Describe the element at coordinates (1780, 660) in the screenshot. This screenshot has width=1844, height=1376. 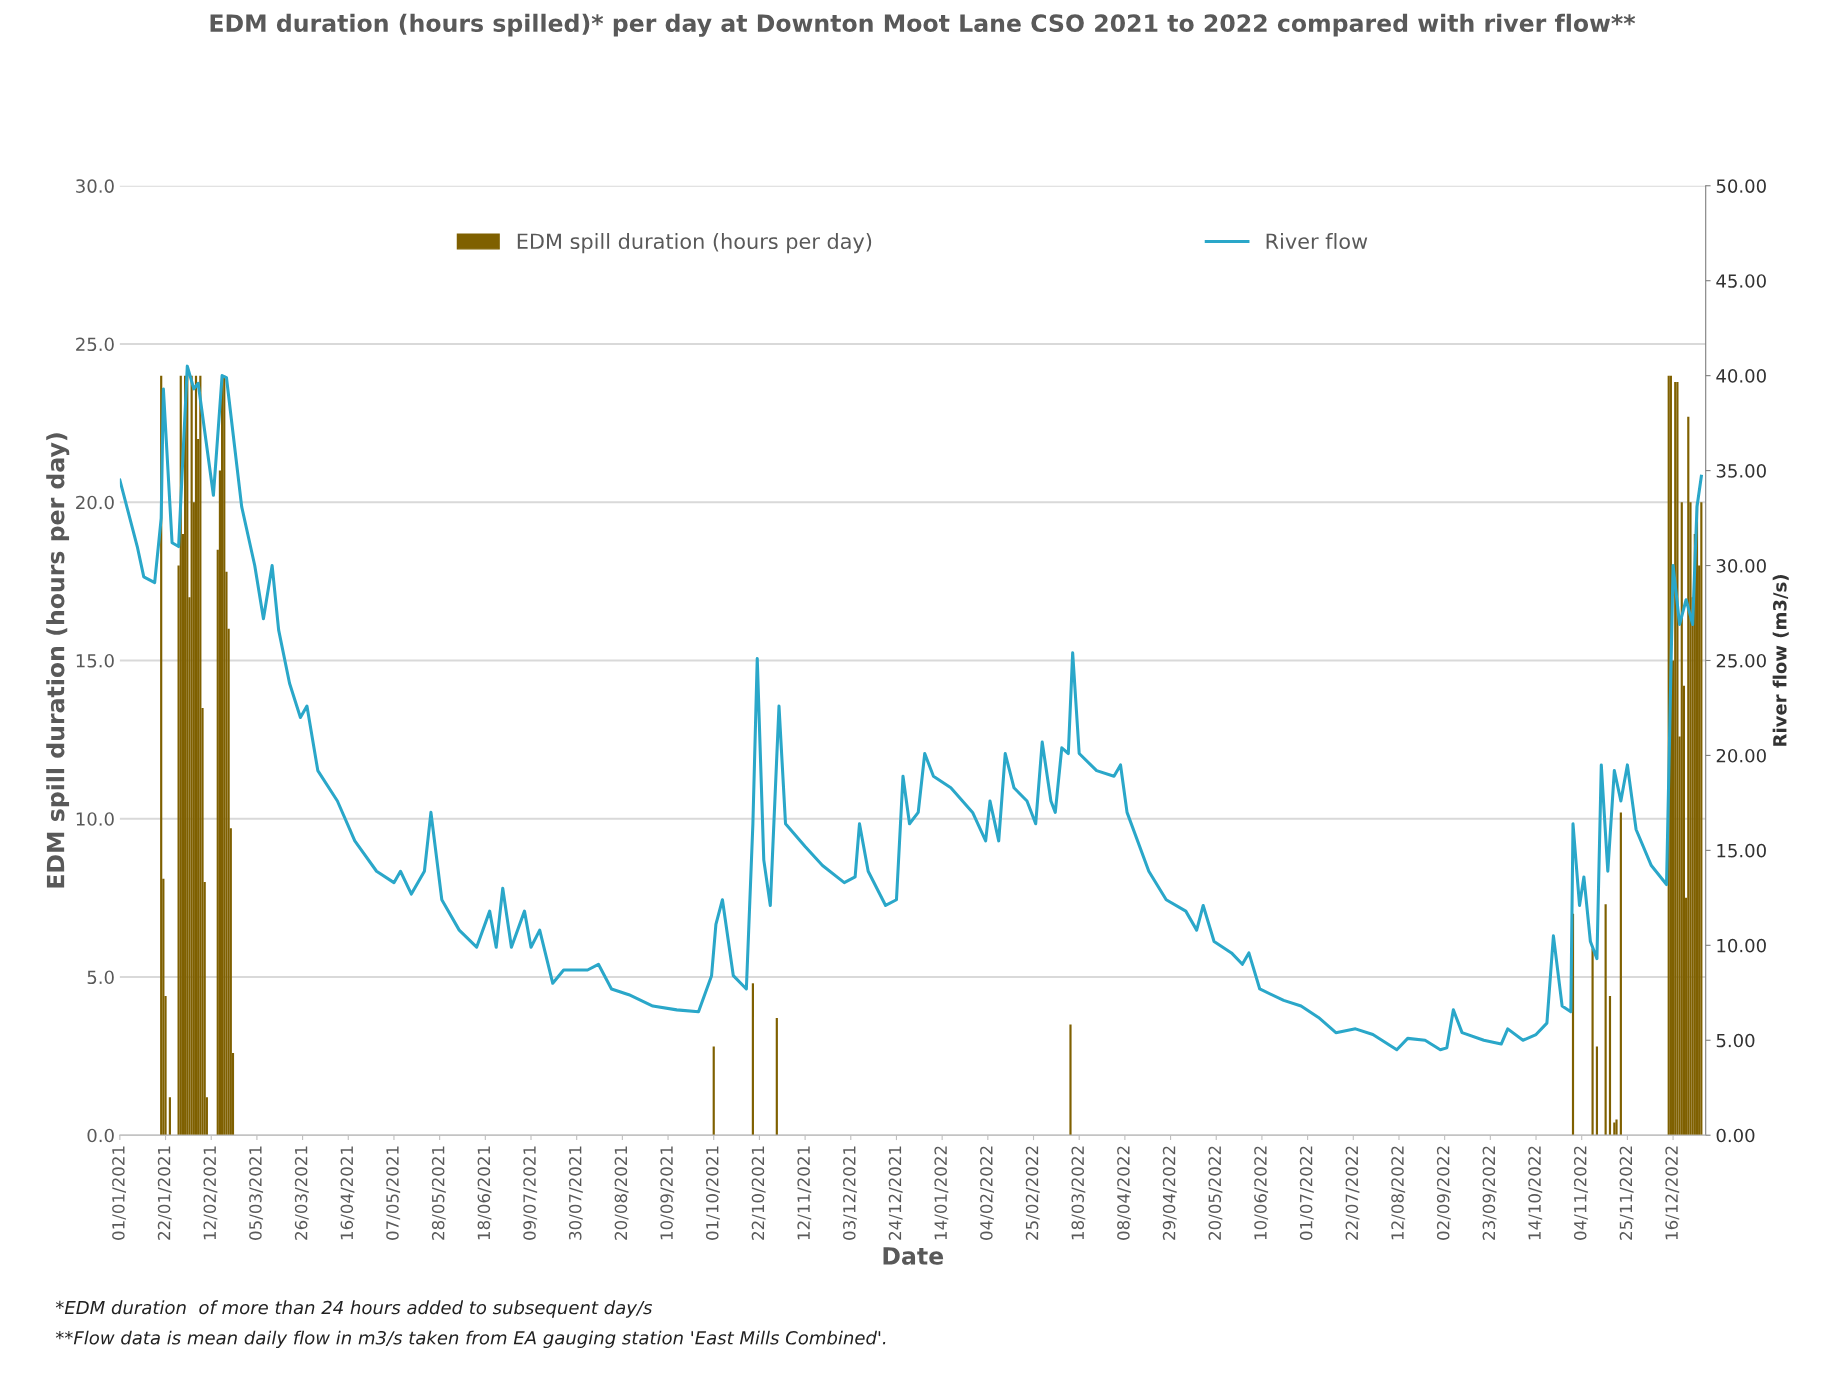
I see `y2-axis-title: River flow (m3/s)` at that location.